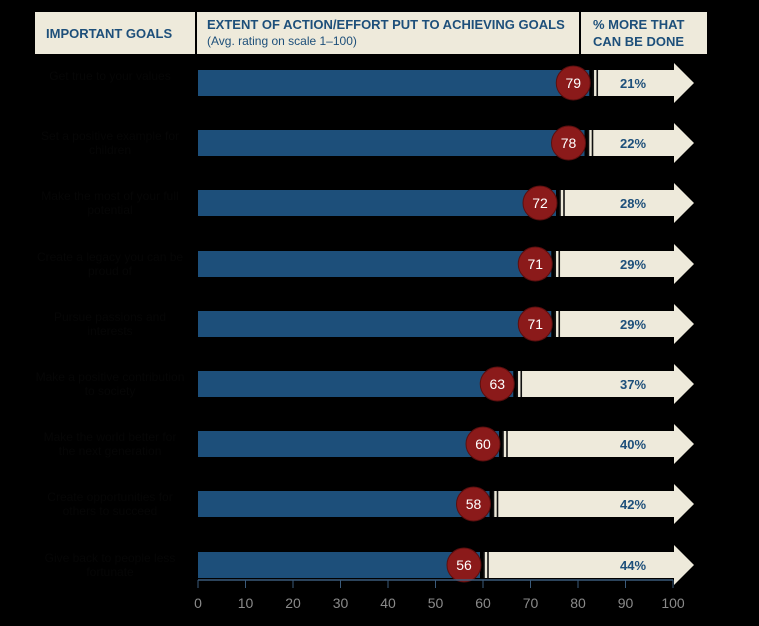 The width and height of the screenshot is (759, 626). What do you see at coordinates (198, 603) in the screenshot?
I see `x-tick-label: 0` at bounding box center [198, 603].